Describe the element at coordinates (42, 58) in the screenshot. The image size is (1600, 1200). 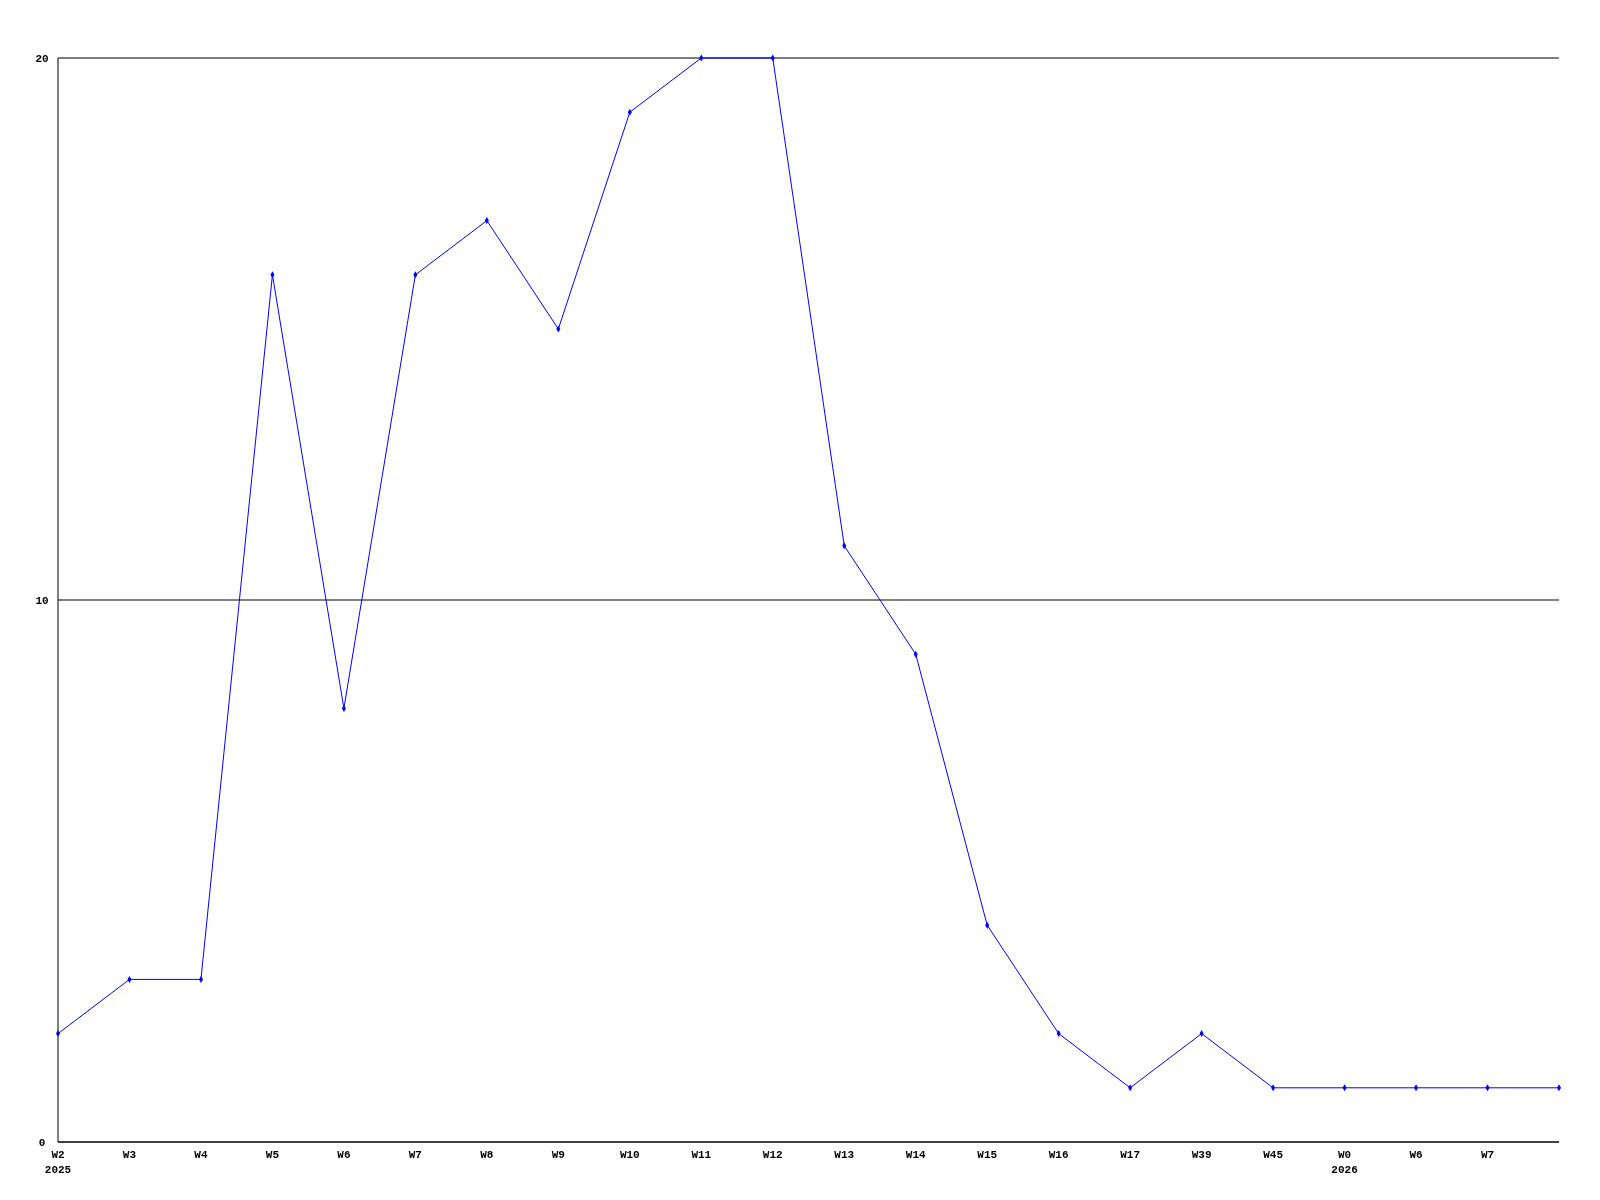
I see `y-tick-label: 20` at that location.